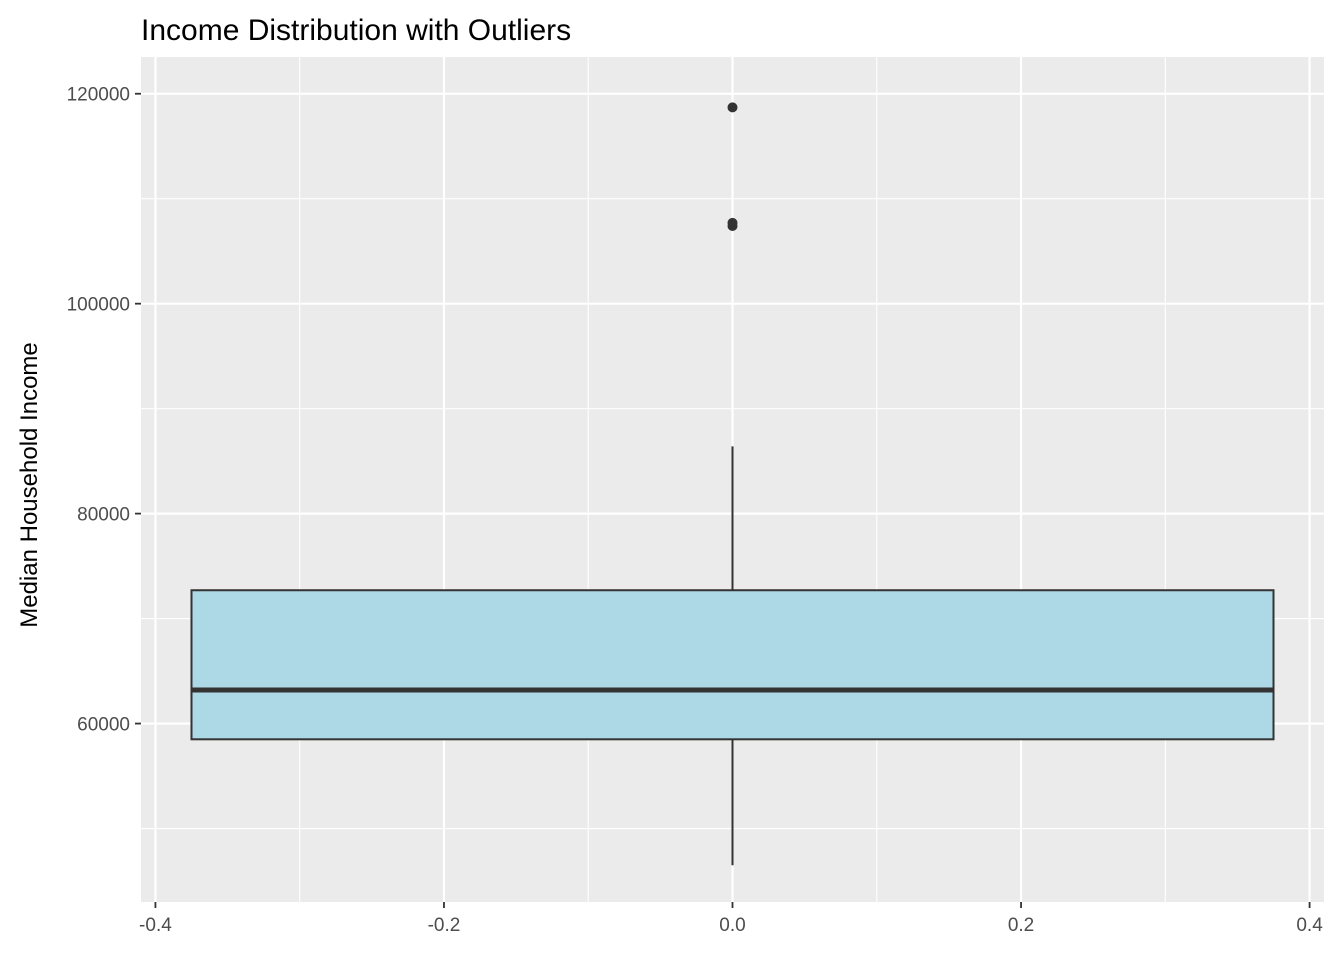 Image resolution: width=1344 pixels, height=960 pixels. Describe the element at coordinates (98, 95) in the screenshot. I see `y-tick-label: 120000` at that location.